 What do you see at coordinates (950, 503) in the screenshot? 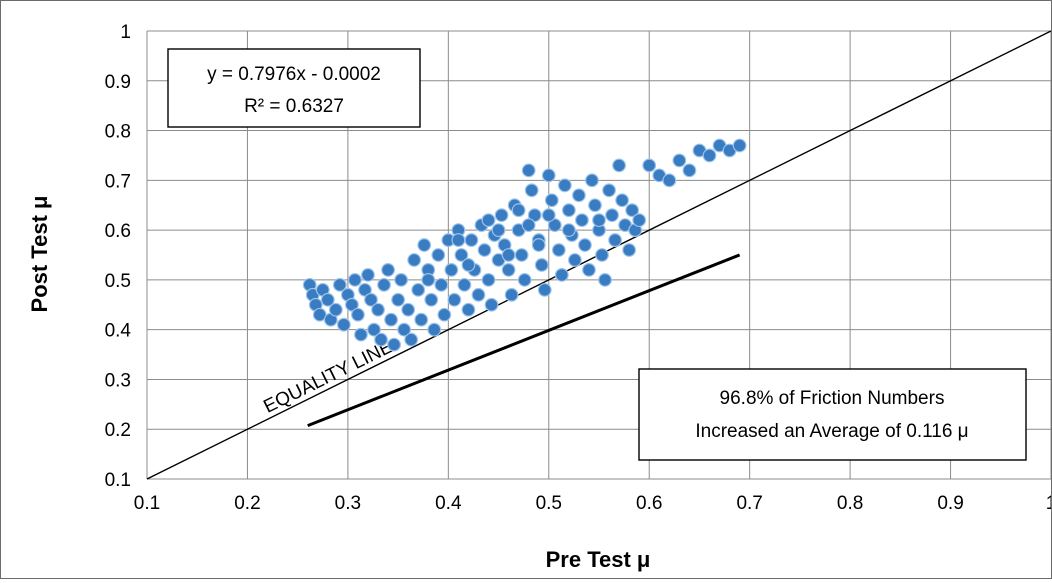
I see `x-tick-label: 0.9` at bounding box center [950, 503].